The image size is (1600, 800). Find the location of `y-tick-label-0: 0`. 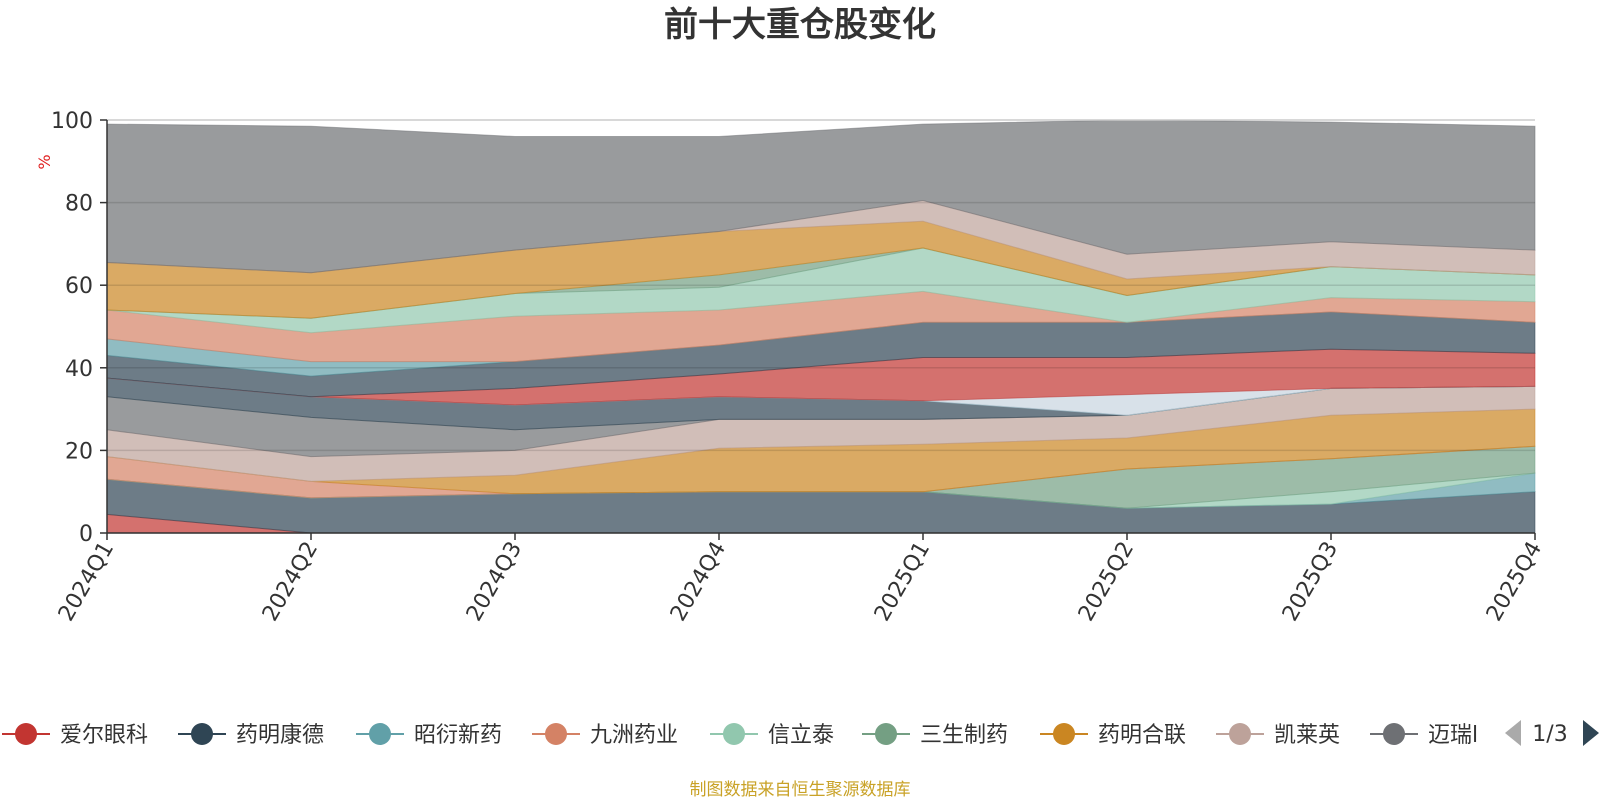

y-tick-label-0: 0 is located at coordinates (86, 534).